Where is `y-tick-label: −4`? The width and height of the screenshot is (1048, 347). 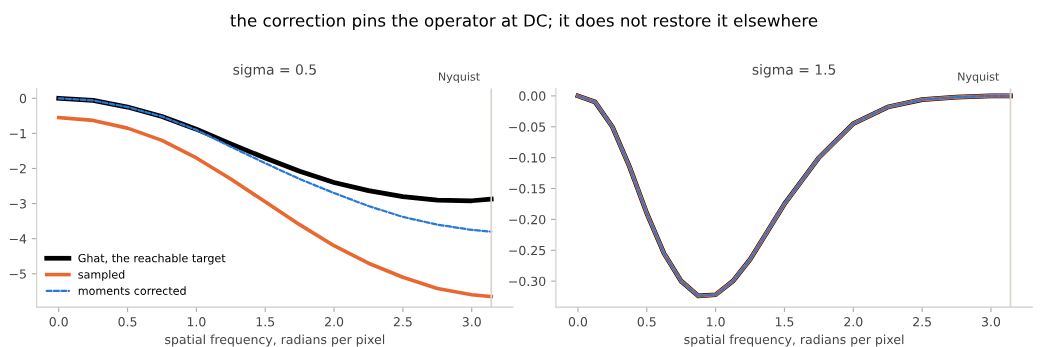 y-tick-label: −4 is located at coordinates (18, 239).